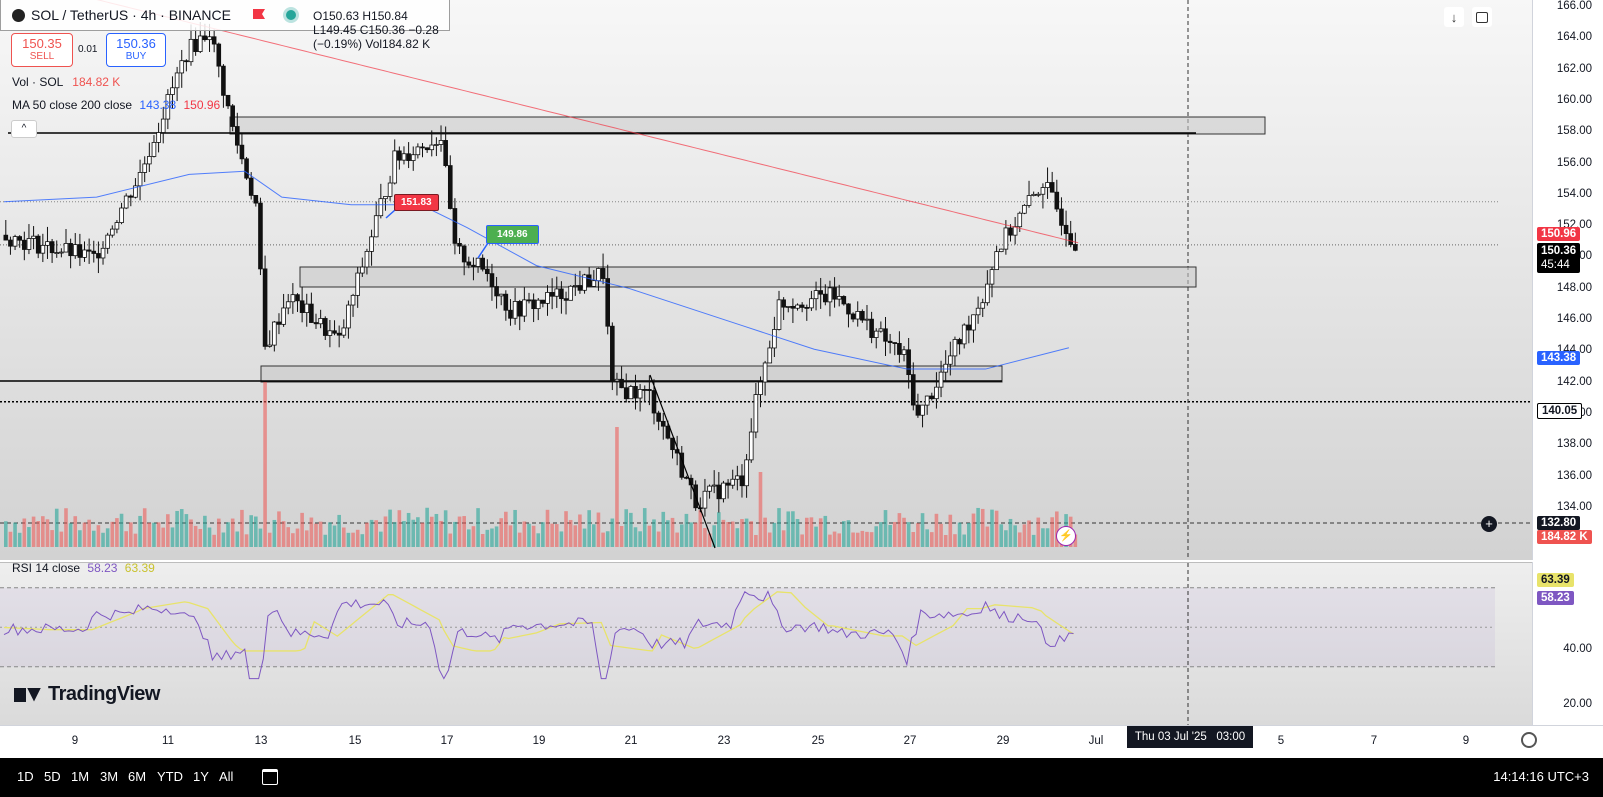 The height and width of the screenshot is (797, 1603). What do you see at coordinates (910, 741) in the screenshot?
I see `time-tick: 27` at bounding box center [910, 741].